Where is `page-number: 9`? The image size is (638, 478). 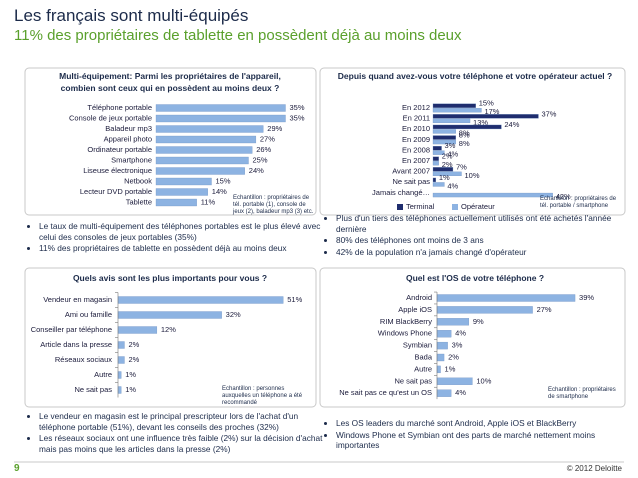 page-number: 9 is located at coordinates (17, 468).